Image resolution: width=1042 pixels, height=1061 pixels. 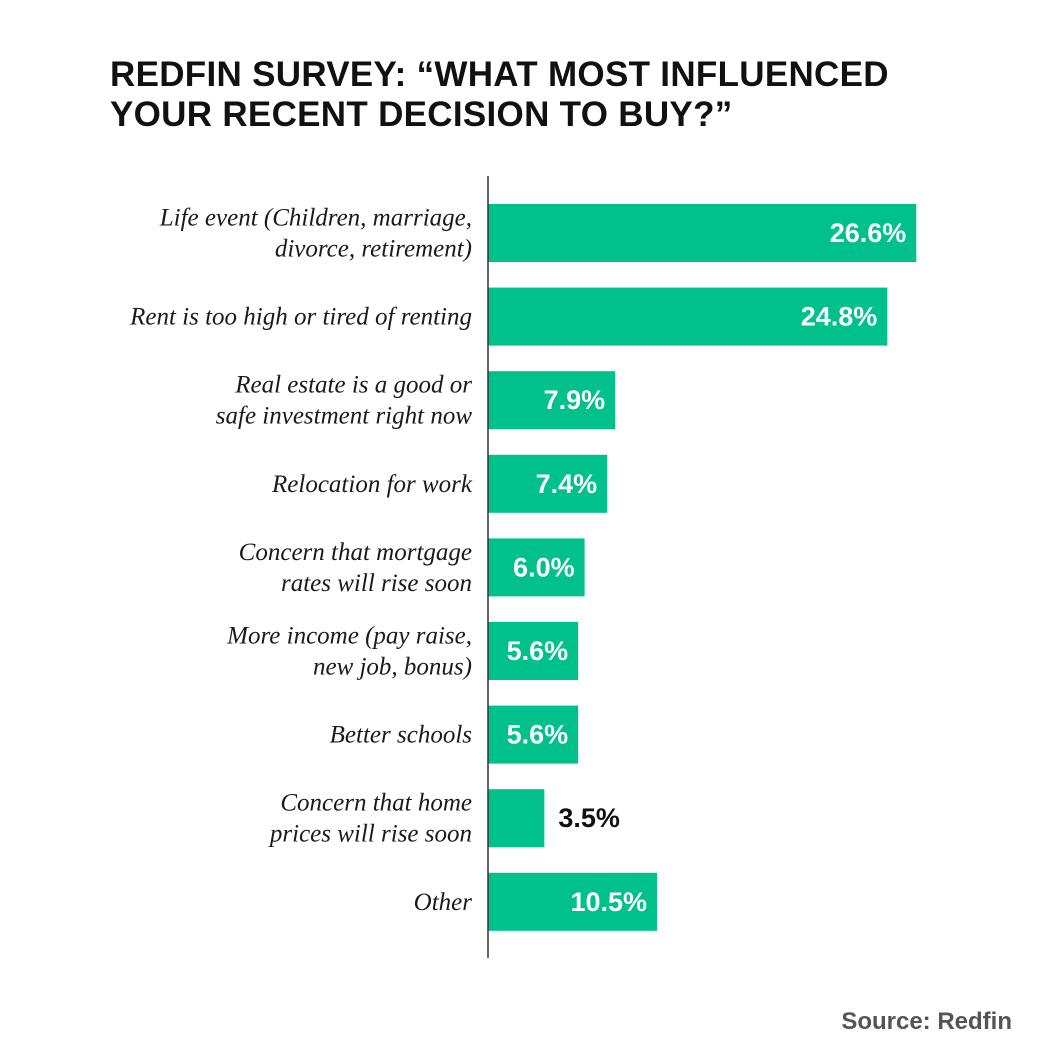 What do you see at coordinates (608, 902) in the screenshot?
I see `value-label: 10.5%` at bounding box center [608, 902].